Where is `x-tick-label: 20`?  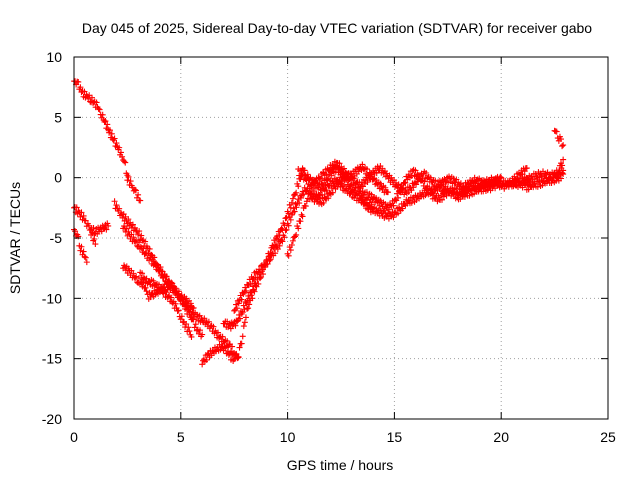
x-tick-label: 20 is located at coordinates (501, 437).